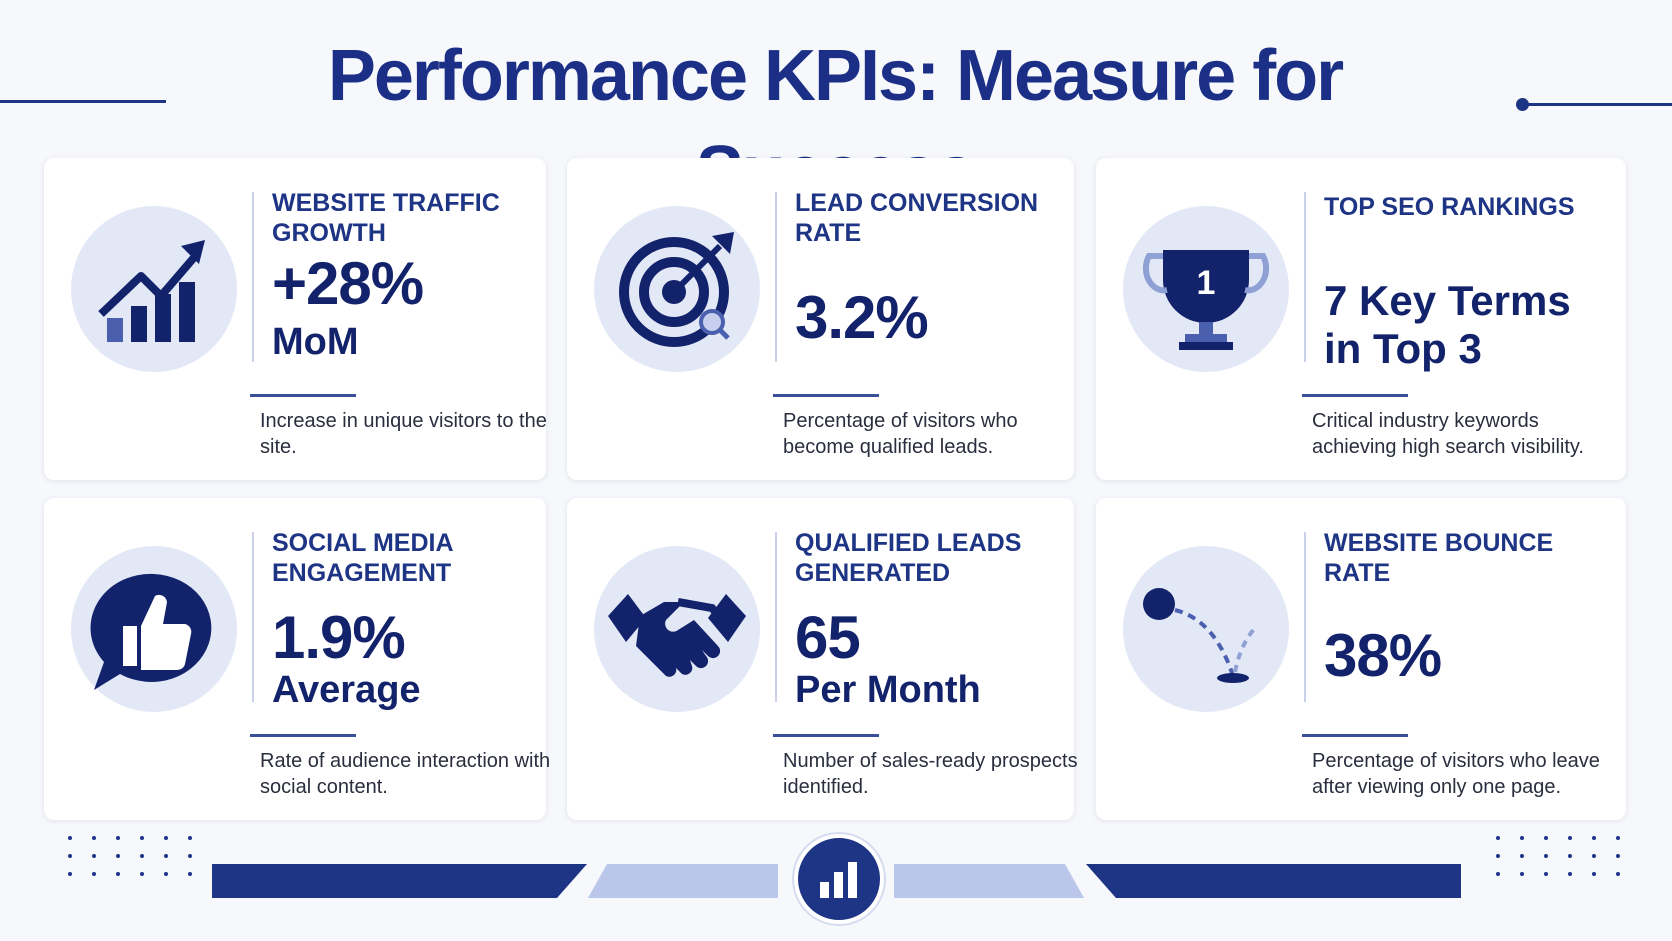 This screenshot has height=941, width=1672. What do you see at coordinates (1447, 300) in the screenshot?
I see `kpi-value: 7 Key Terms` at bounding box center [1447, 300].